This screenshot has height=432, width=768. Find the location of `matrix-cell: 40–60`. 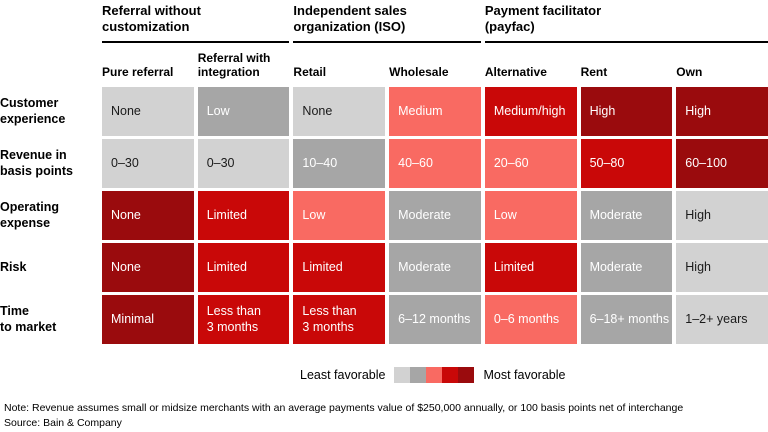

matrix-cell: 40–60 is located at coordinates (435, 163).